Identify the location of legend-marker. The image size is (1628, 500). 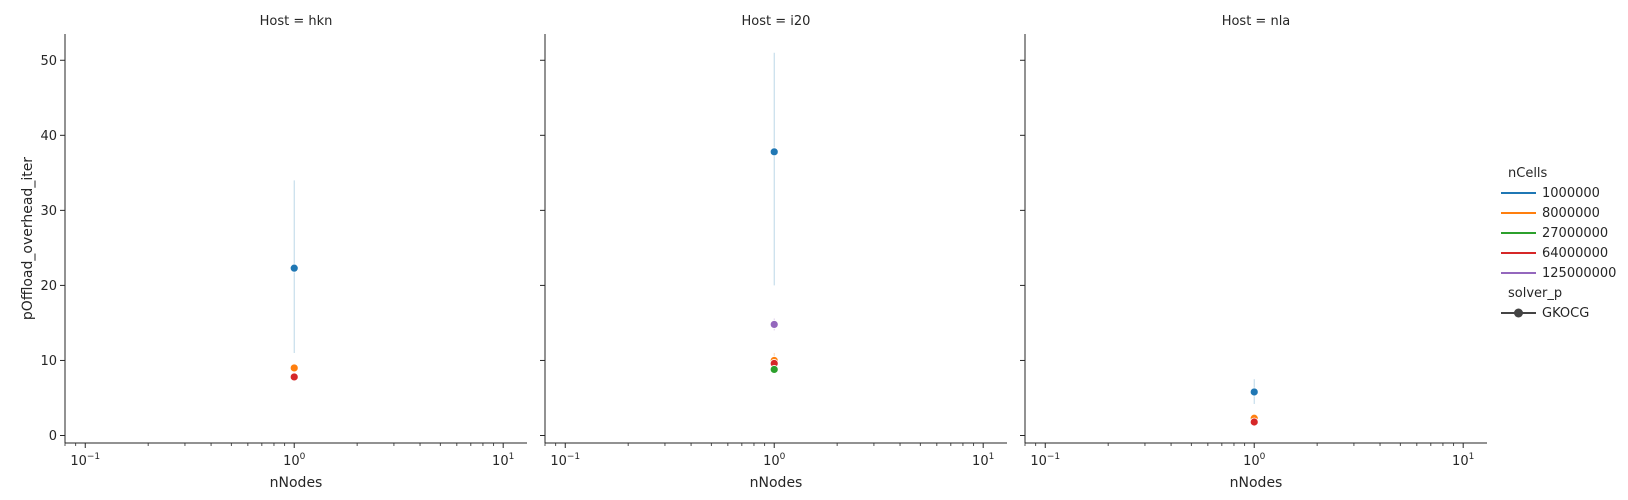
(1518, 313).